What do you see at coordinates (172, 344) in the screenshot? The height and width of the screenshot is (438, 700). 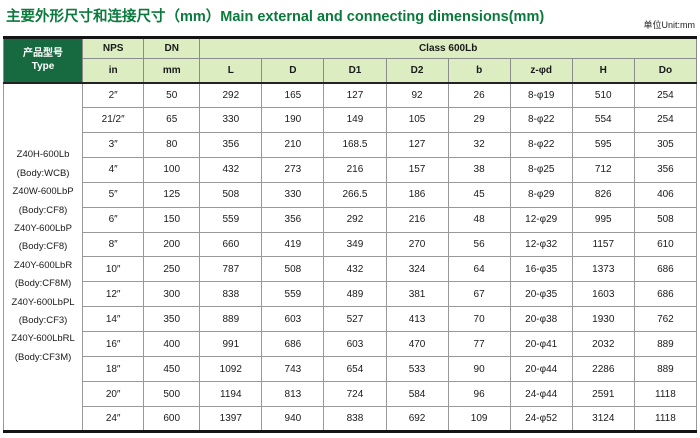 I see `cell-dn: 400` at bounding box center [172, 344].